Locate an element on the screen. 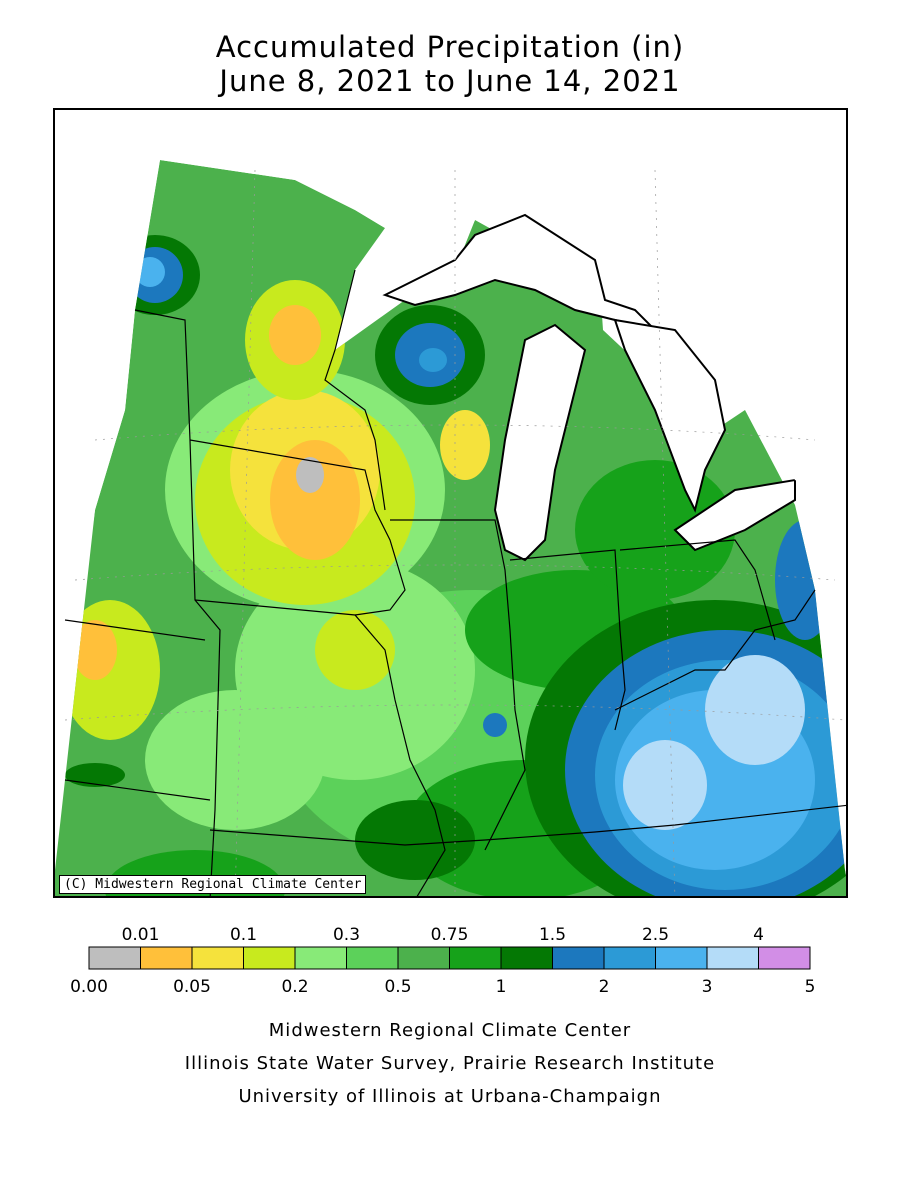 The width and height of the screenshot is (900, 1200). lake-michigan is located at coordinates (540, 442).